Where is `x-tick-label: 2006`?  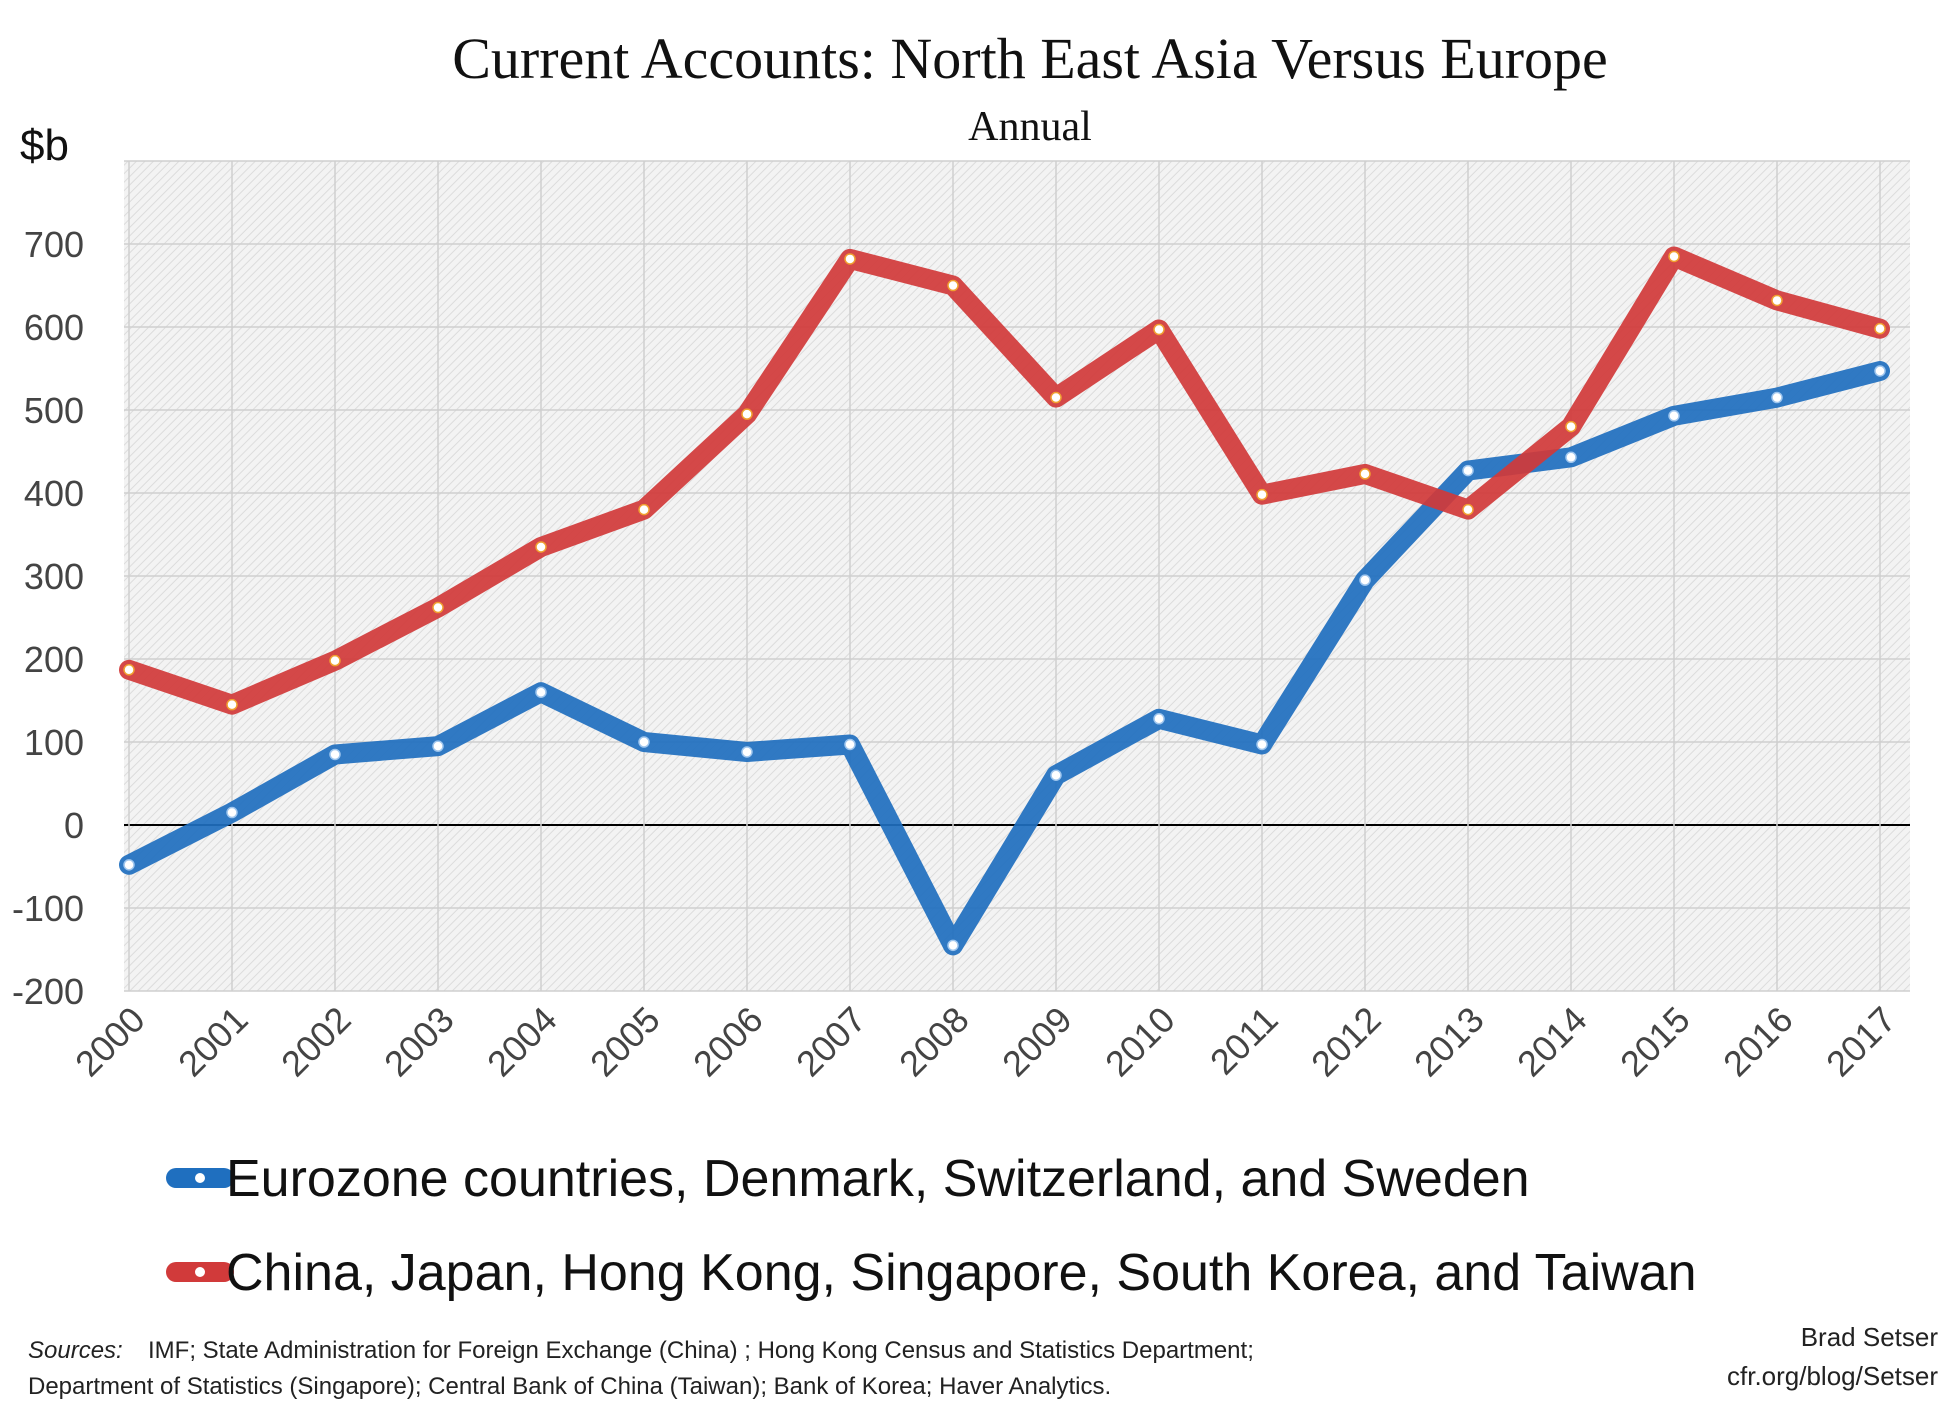 x-tick-label: 2006 is located at coordinates (728, 1042).